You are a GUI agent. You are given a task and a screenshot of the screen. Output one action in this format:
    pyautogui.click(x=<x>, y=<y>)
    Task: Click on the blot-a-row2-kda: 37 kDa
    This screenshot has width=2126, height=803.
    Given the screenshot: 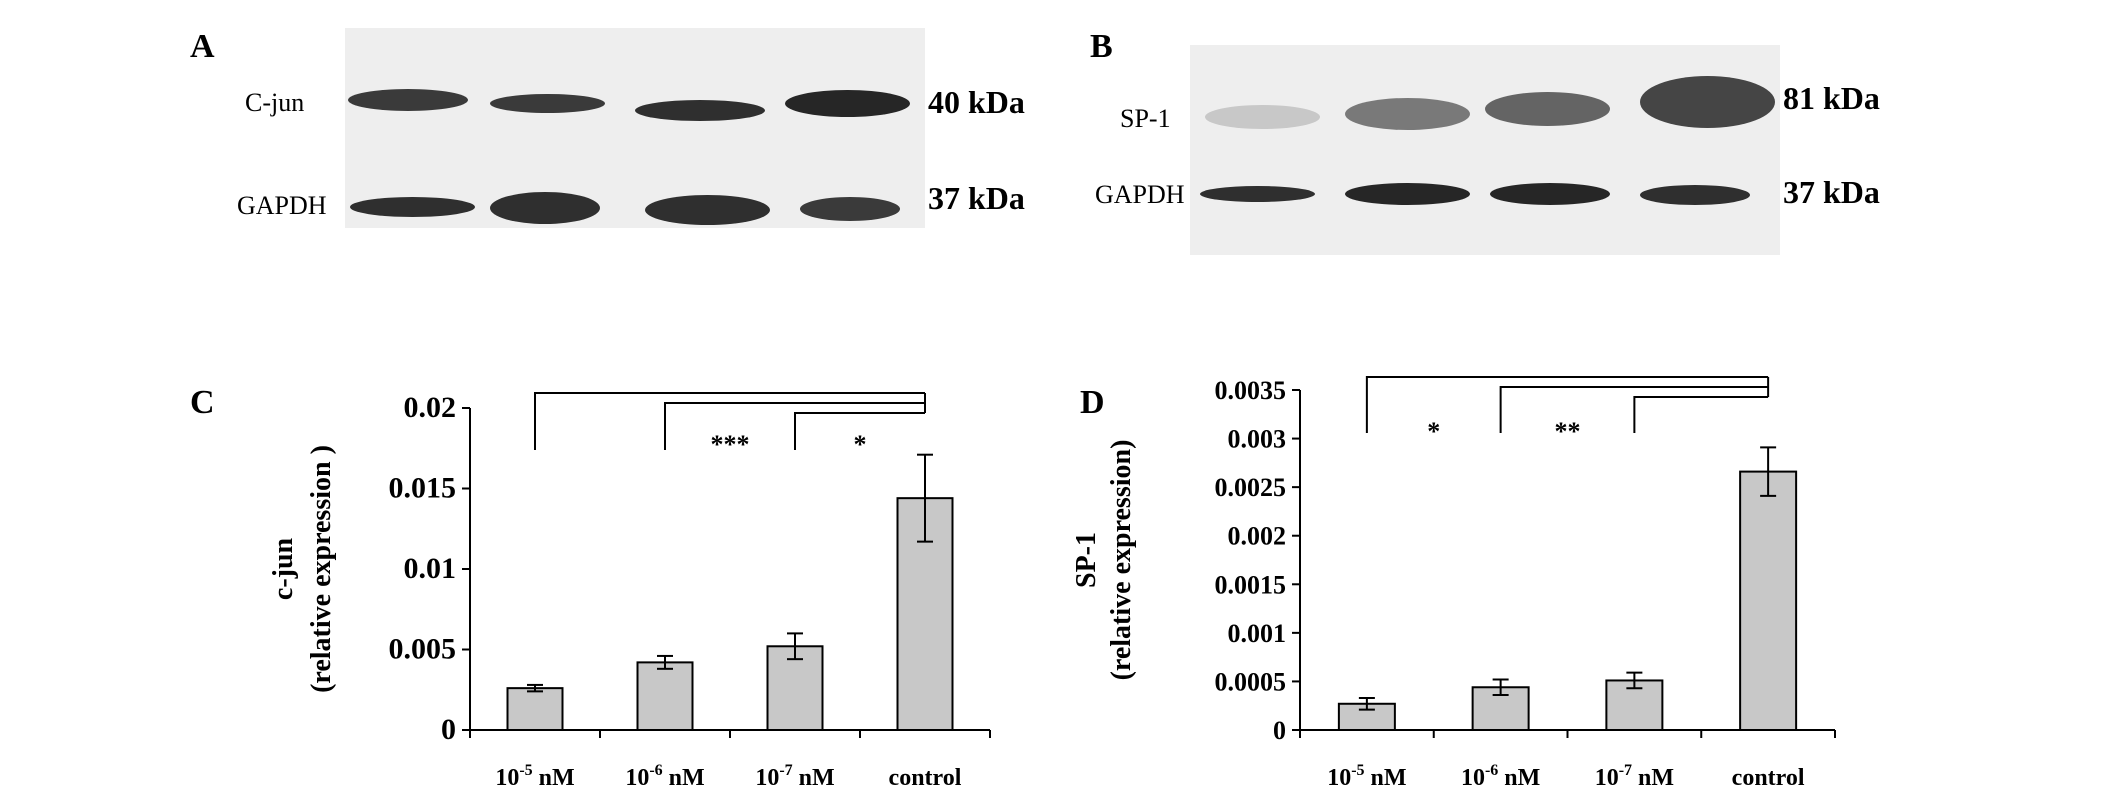 What is the action you would take?
    pyautogui.click(x=976, y=198)
    